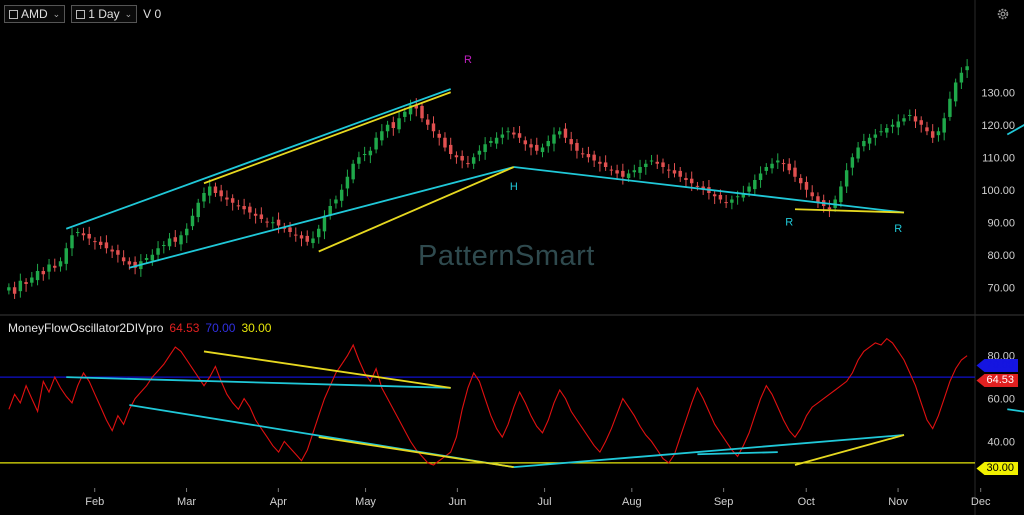 This screenshot has width=1024, height=515. I want to click on pattern-label: R, so click(898, 229).